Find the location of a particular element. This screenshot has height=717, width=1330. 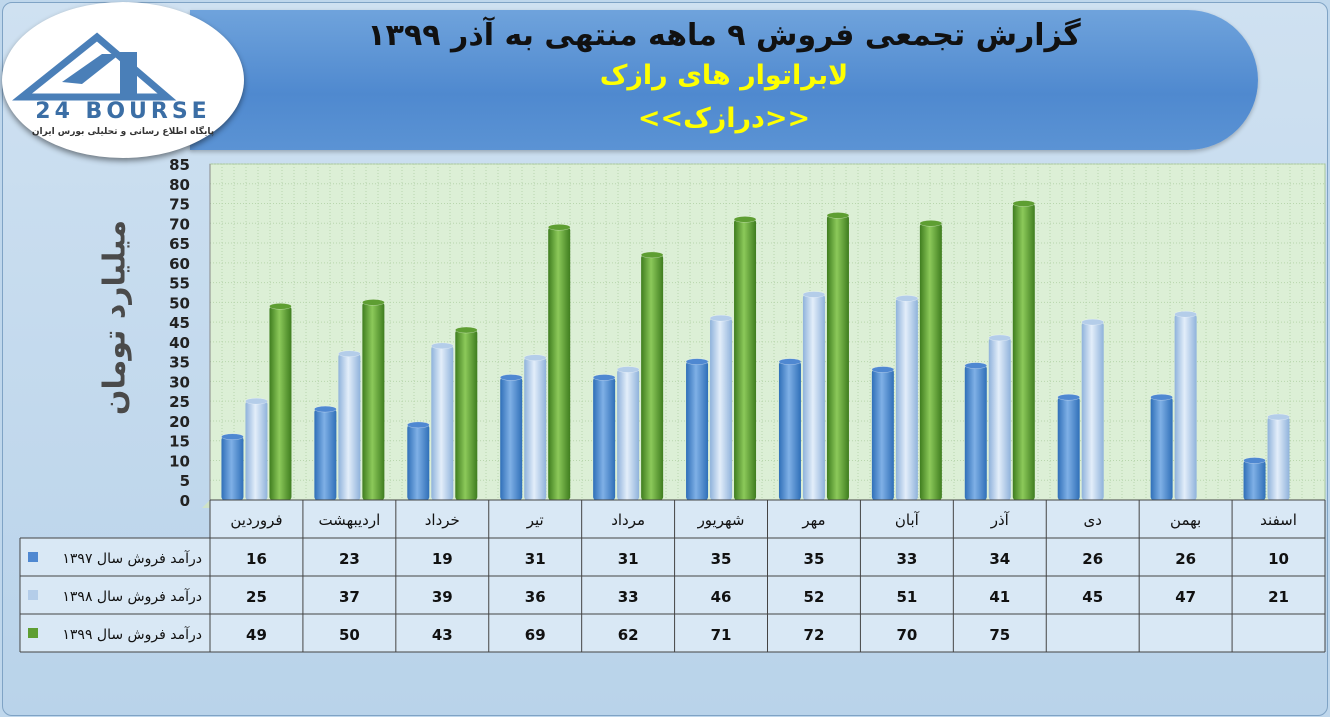

y-tick-label: 85 is located at coordinates (179, 165).